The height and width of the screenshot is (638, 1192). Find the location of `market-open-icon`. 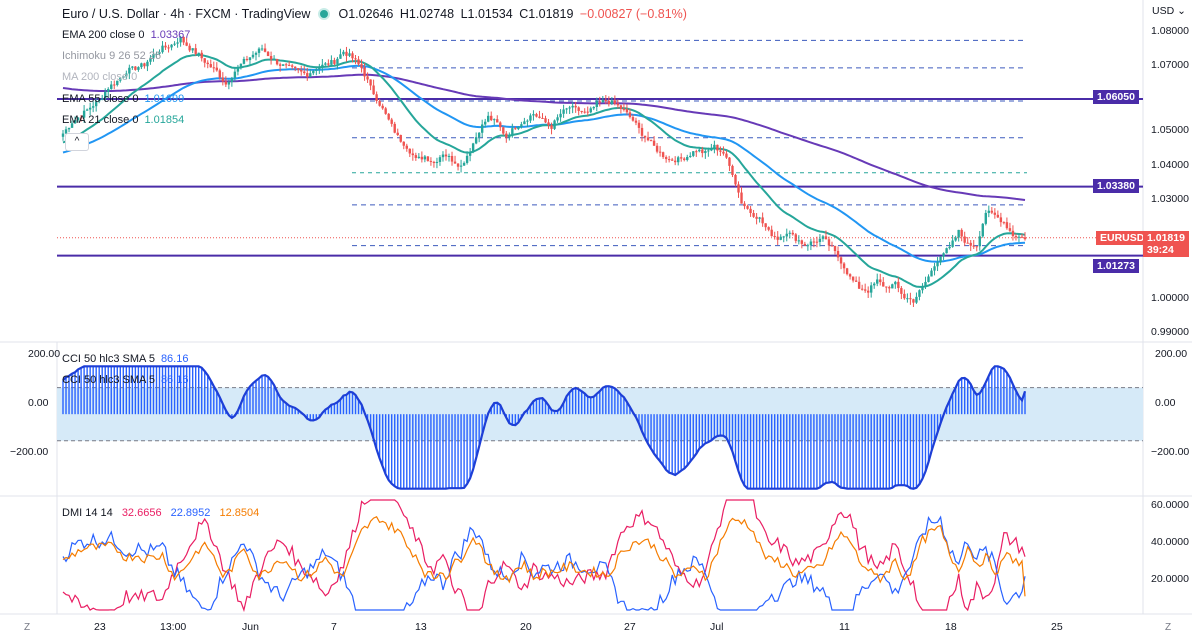

market-open-icon is located at coordinates (324, 14).